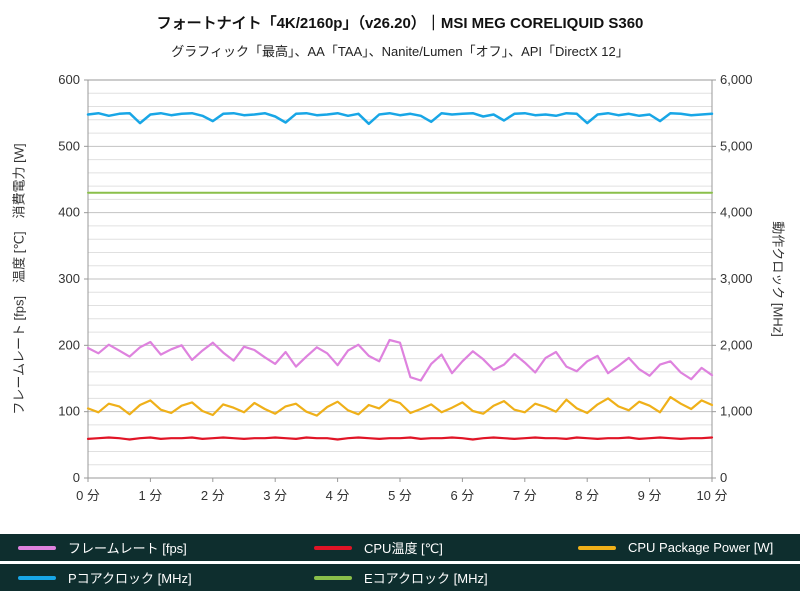  What do you see at coordinates (338, 495) in the screenshot?
I see `svg-text: 4 分` at bounding box center [338, 495].